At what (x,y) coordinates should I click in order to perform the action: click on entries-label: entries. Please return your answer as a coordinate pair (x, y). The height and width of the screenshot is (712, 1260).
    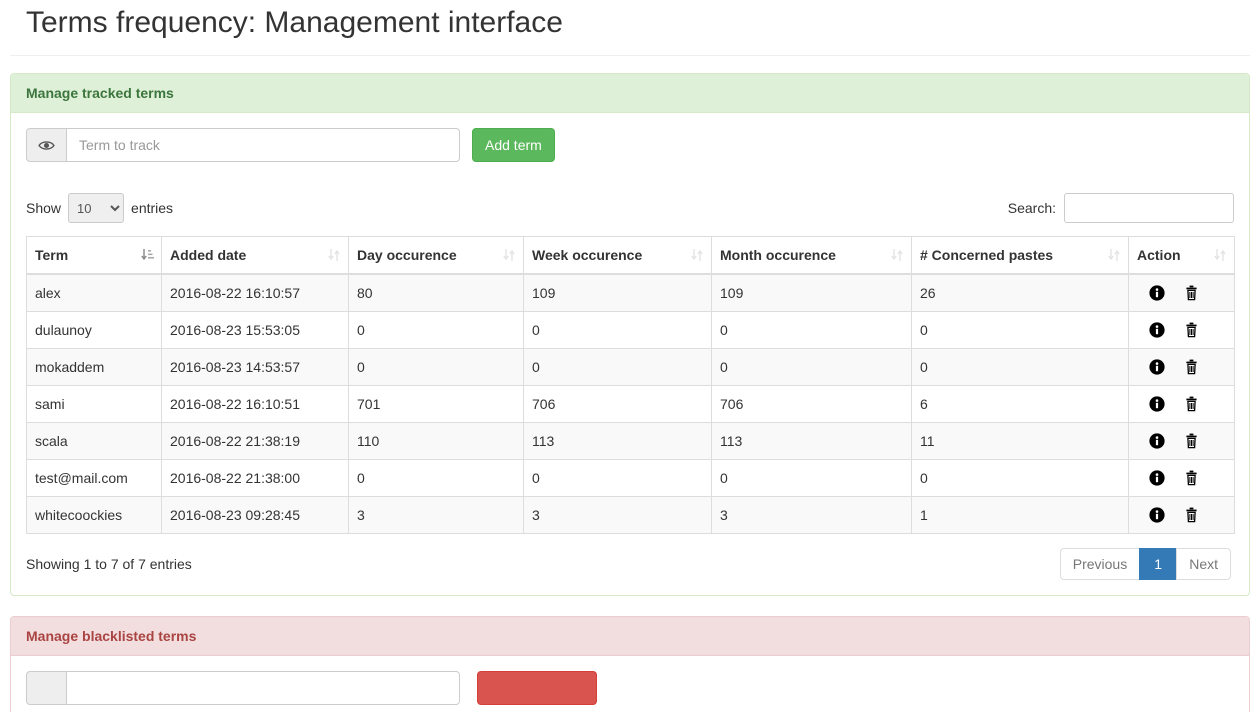
    Looking at the image, I should click on (152, 208).